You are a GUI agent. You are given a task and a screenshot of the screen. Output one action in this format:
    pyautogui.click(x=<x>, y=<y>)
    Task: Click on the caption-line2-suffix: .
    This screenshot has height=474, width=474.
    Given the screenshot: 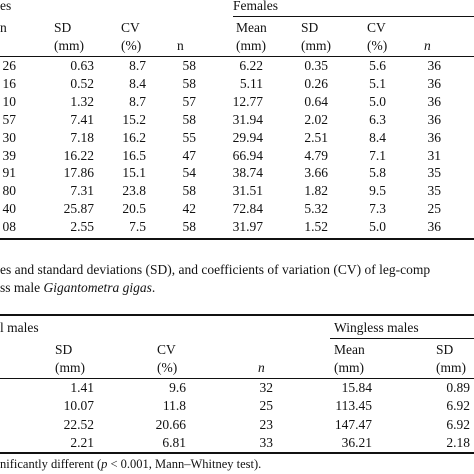 What is the action you would take?
    pyautogui.click(x=153, y=287)
    